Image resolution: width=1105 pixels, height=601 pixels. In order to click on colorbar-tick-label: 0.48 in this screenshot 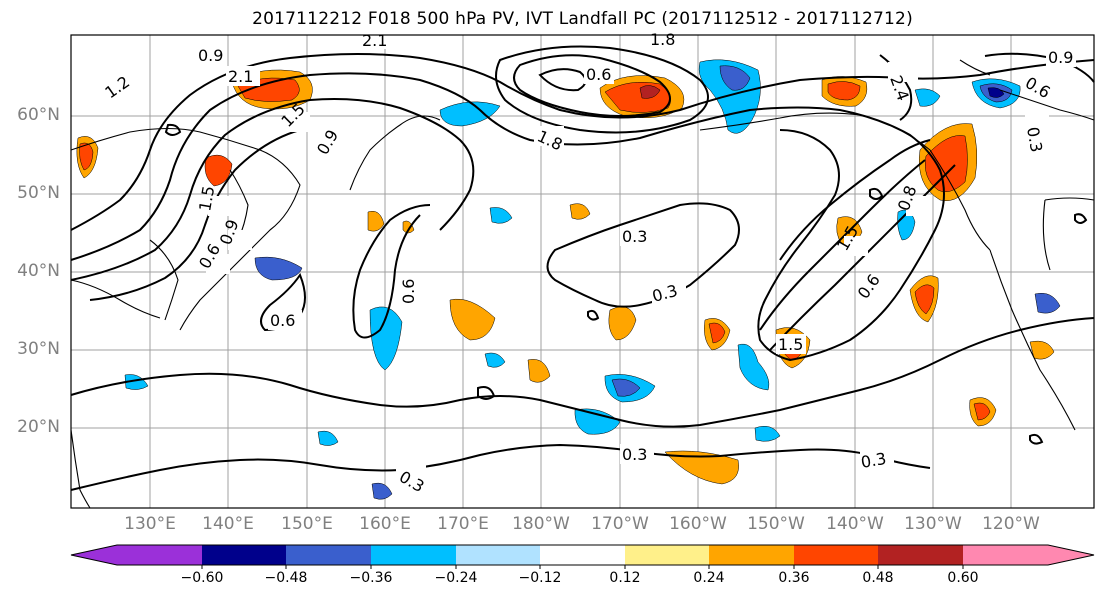, I will do `click(878, 578)`.